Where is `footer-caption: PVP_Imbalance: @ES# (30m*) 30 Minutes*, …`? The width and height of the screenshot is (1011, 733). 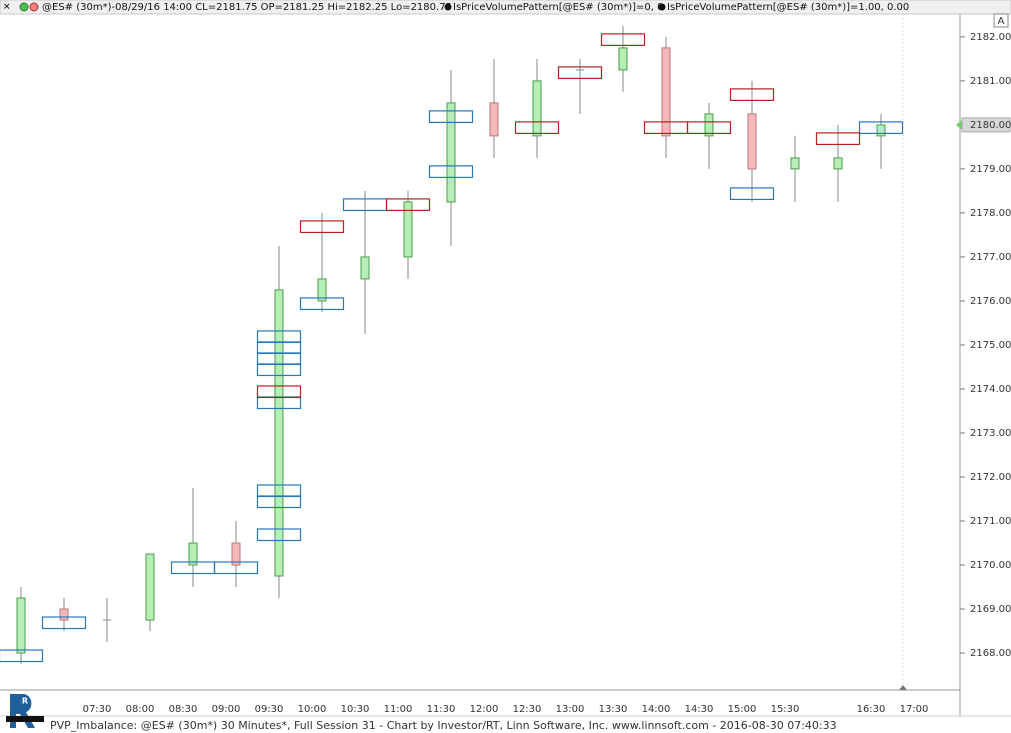
footer-caption: PVP_Imbalance: @ES# (30m*) 30 Minutes*, … is located at coordinates (443, 725).